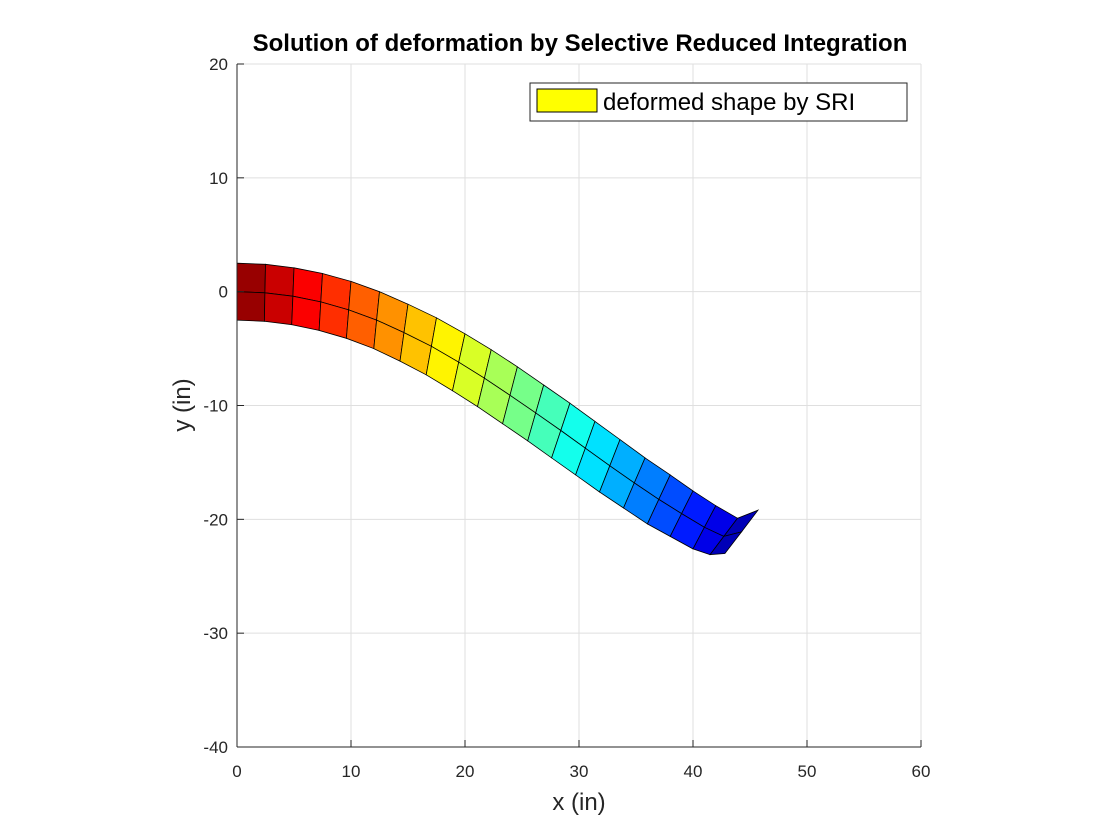 The width and height of the screenshot is (1120, 840). What do you see at coordinates (223, 292) in the screenshot?
I see `y-tick-label: 0` at bounding box center [223, 292].